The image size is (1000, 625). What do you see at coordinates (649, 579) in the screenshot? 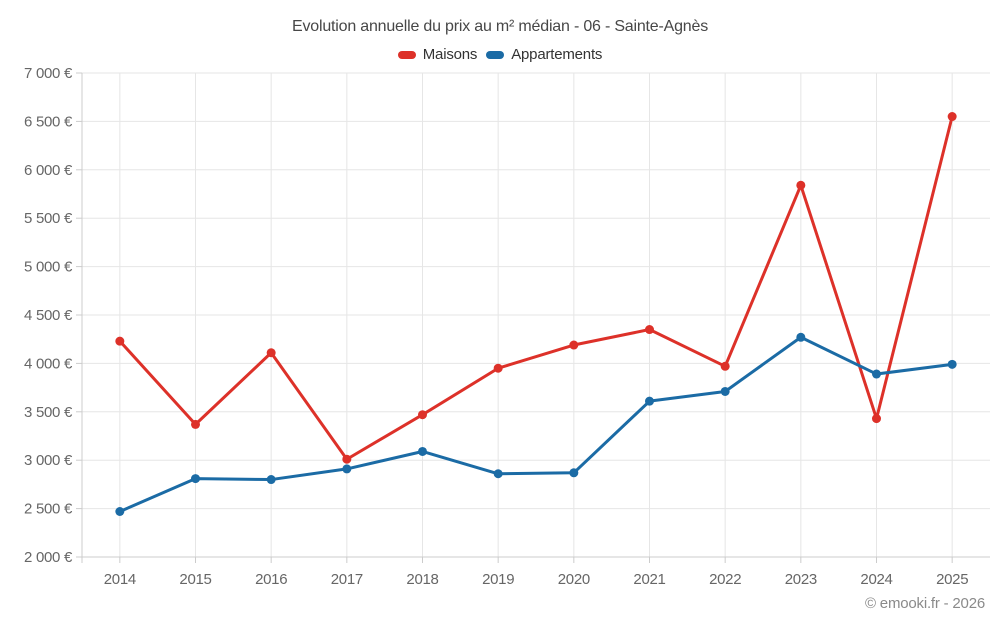
I see `x-tick-label-2021: 2021` at bounding box center [649, 579].